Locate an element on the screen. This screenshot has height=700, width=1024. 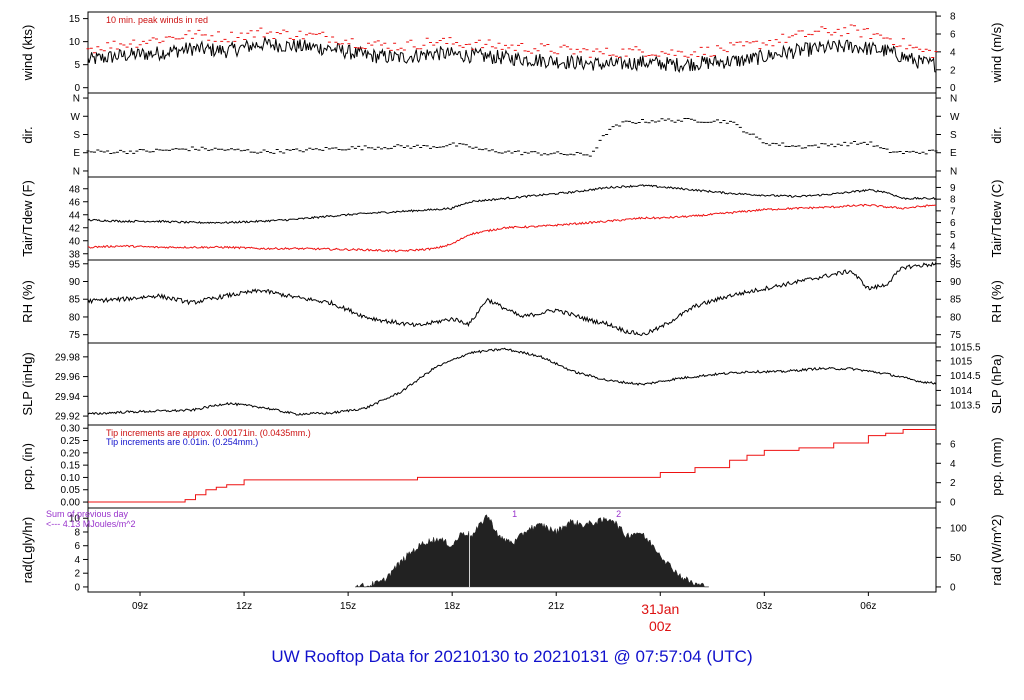
right-axis-label-rh: RH (%) is located at coordinates (996, 301).